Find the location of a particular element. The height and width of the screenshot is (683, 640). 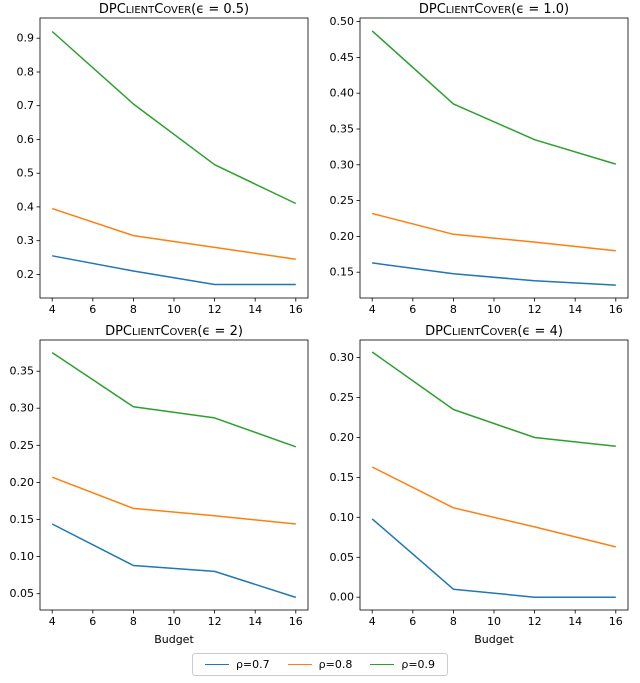

y-tick-label: 0.9 is located at coordinates (26, 38).